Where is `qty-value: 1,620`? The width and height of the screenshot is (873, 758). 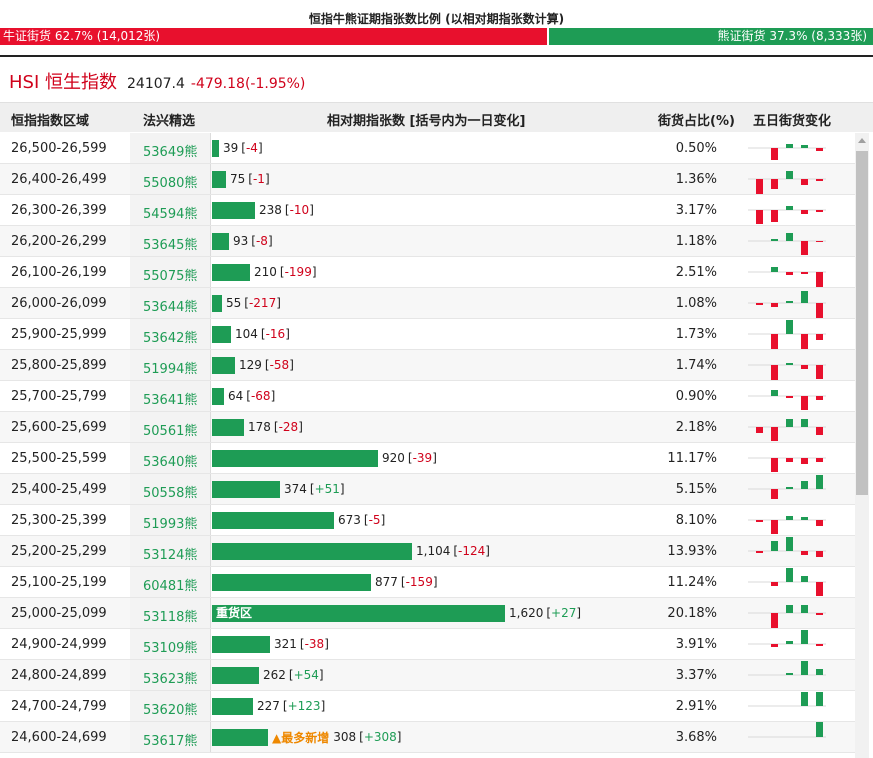 qty-value: 1,620 is located at coordinates (526, 613).